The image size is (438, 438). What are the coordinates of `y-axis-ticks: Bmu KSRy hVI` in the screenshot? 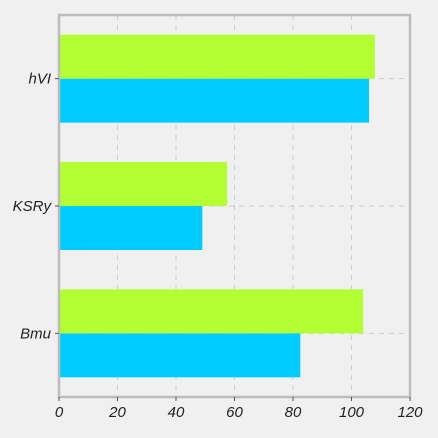 It's located at (36, 206).